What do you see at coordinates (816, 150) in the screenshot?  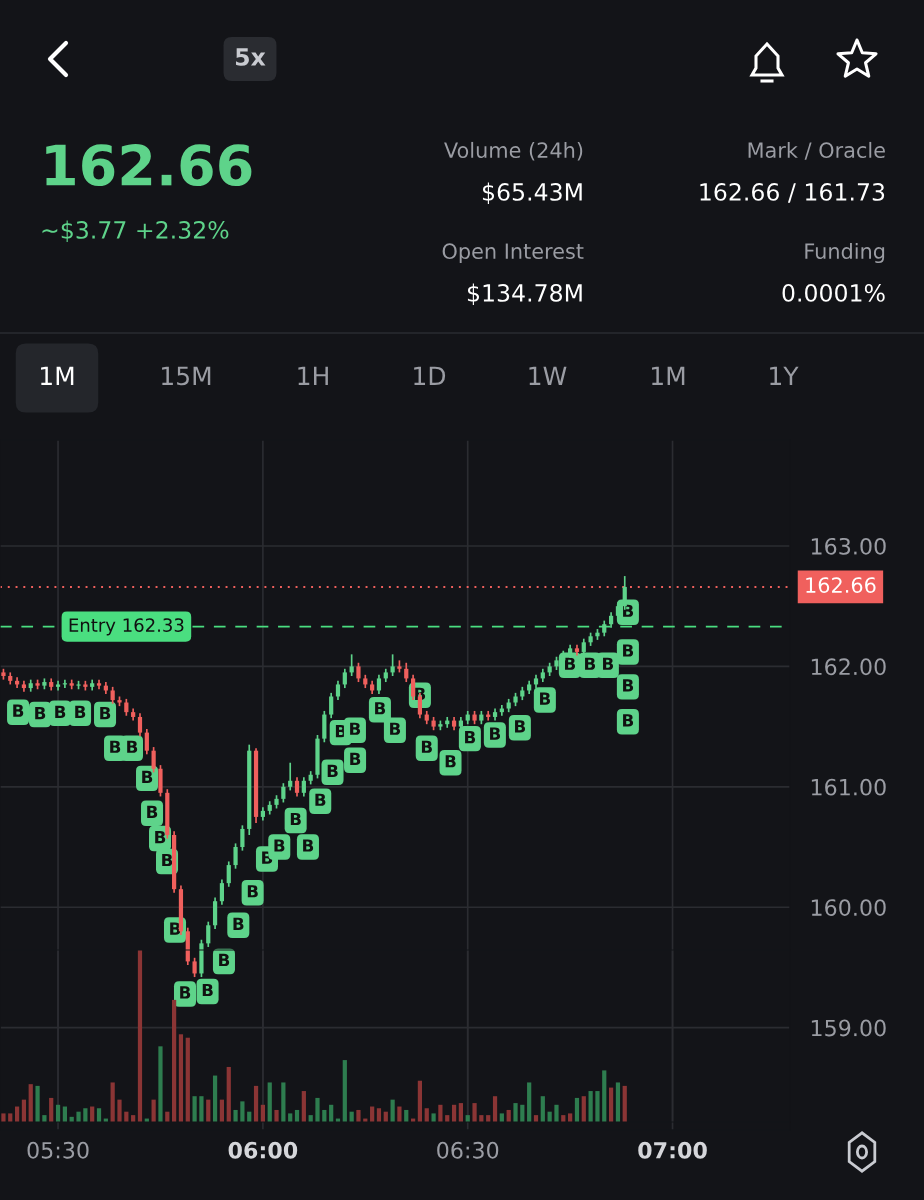 I see `text: Mark / Oracle` at bounding box center [816, 150].